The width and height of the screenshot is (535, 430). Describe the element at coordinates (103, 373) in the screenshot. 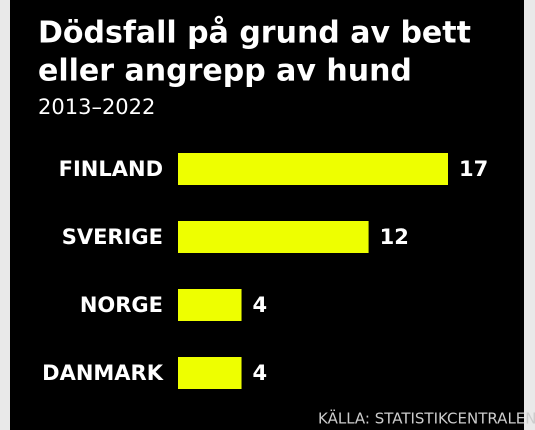

I see `category-label: DANMARK` at that location.